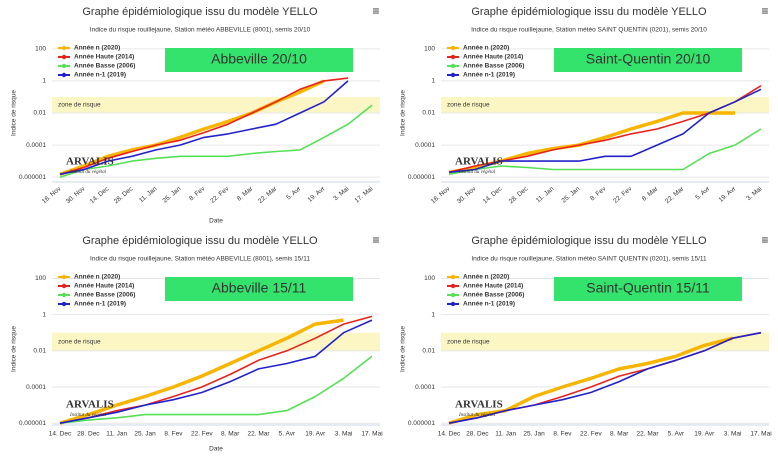 The height and width of the screenshot is (459, 778). What do you see at coordinates (52, 195) in the screenshot?
I see `x-tick-label: 16. Nov` at bounding box center [52, 195].